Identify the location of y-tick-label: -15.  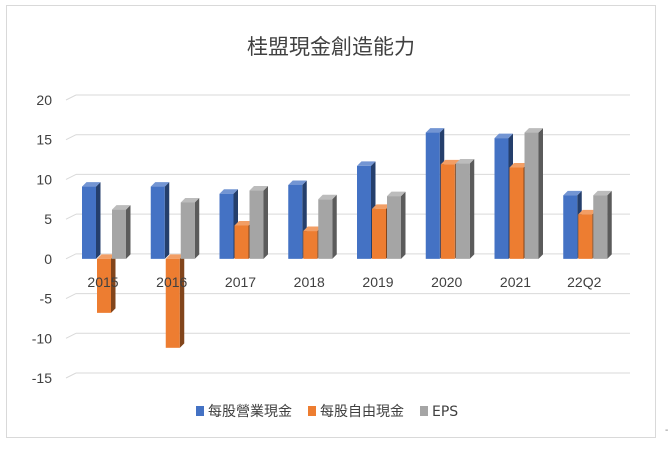
(42, 378).